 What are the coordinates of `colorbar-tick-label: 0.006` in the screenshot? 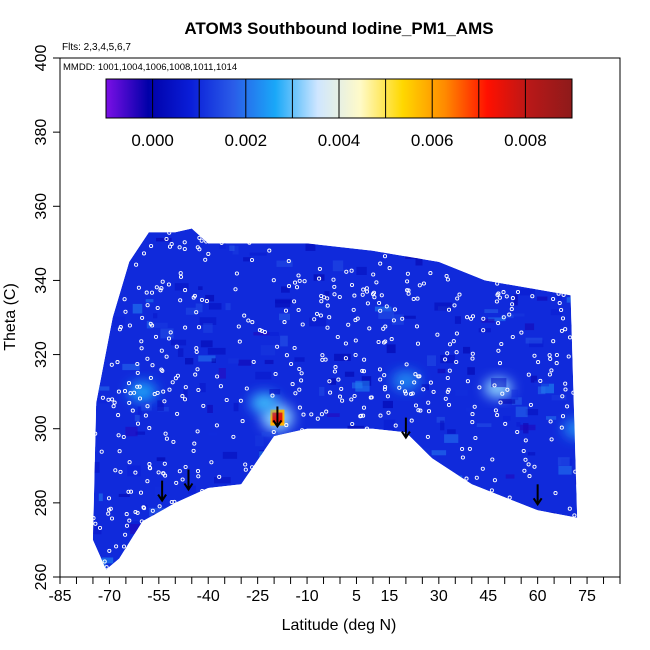 It's located at (432, 140).